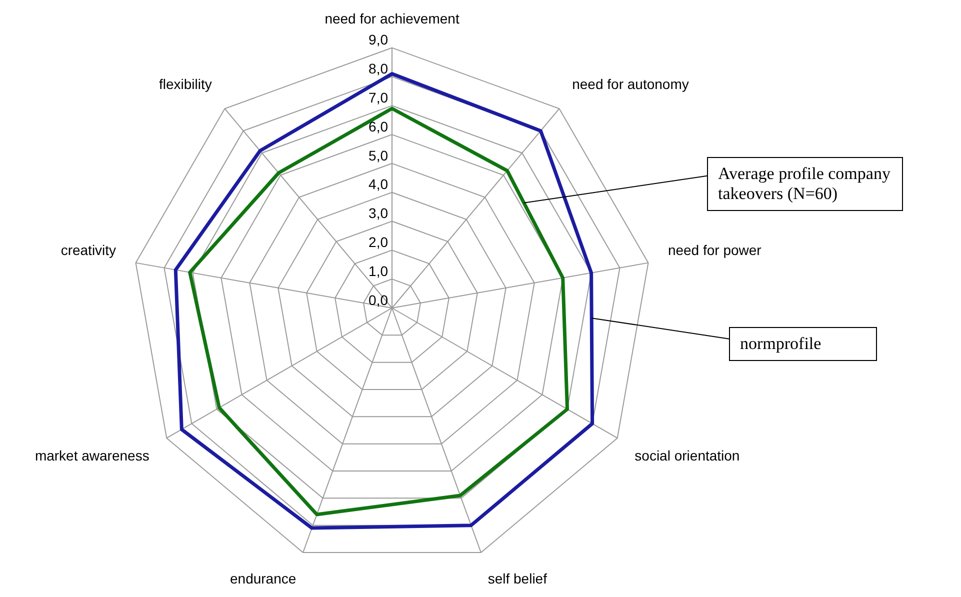  I want to click on y-tick-label: 8,0, so click(378, 68).